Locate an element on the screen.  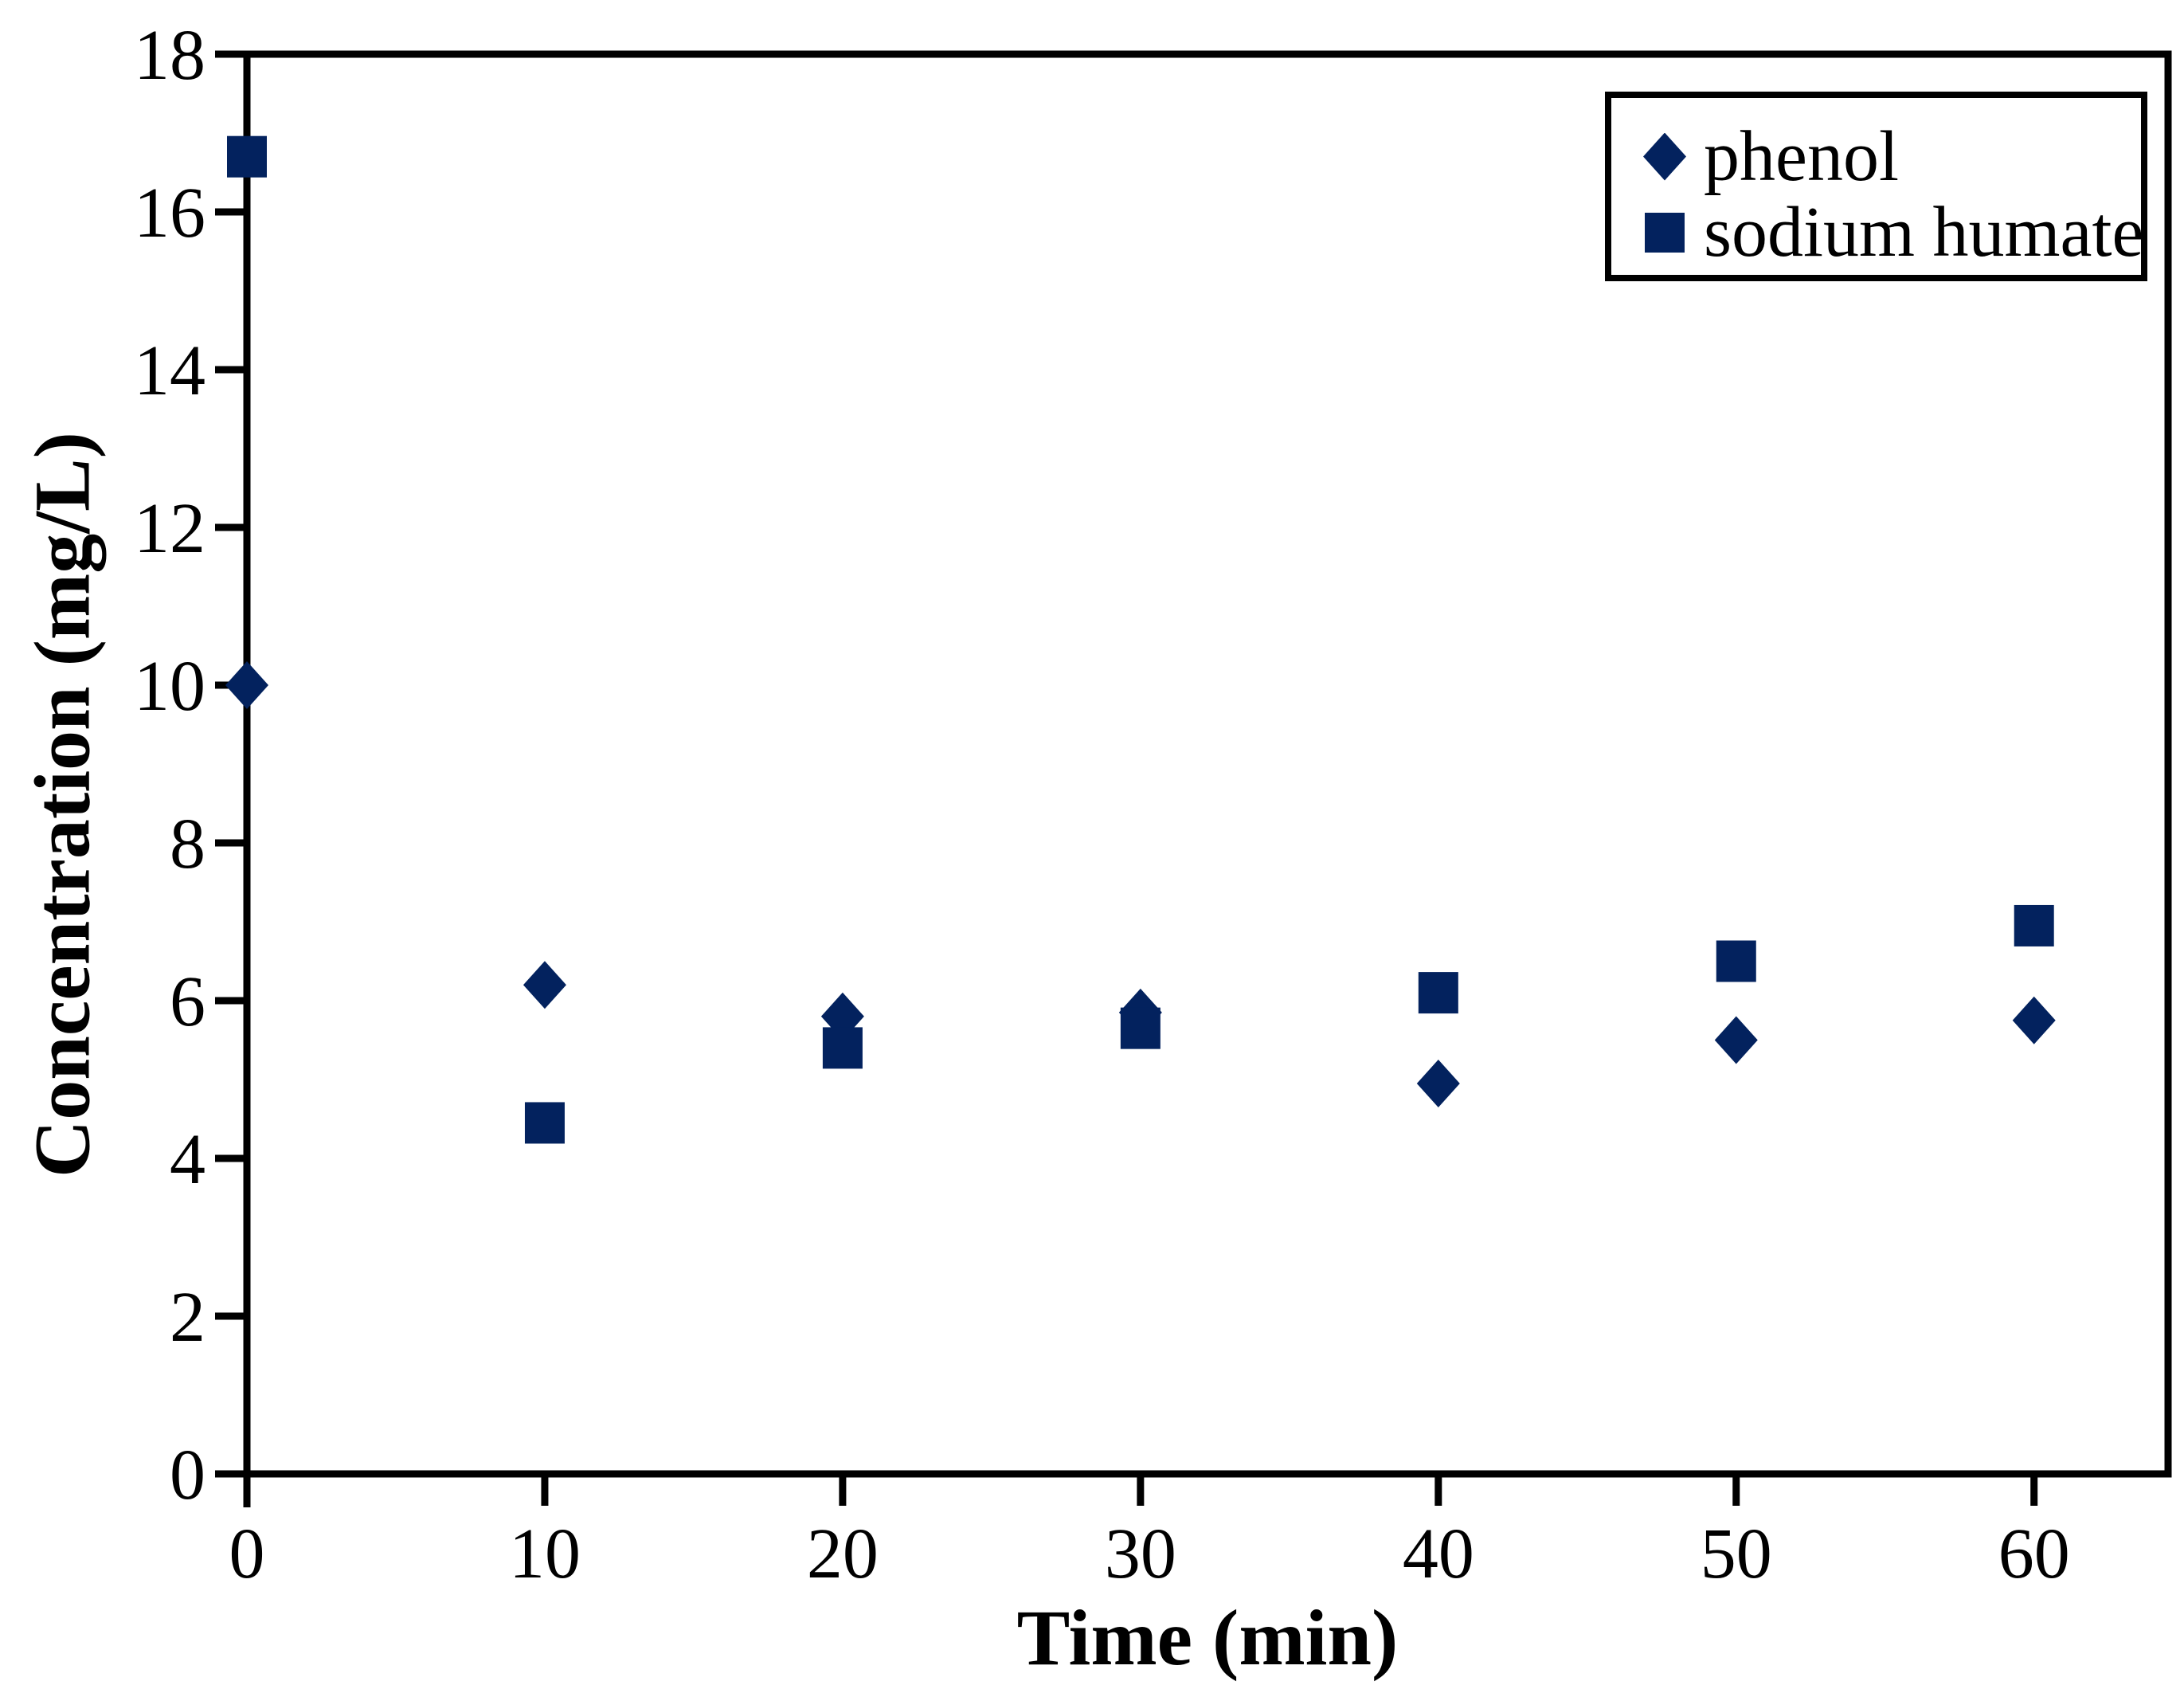
x-tick-label: 30 is located at coordinates (1140, 1554).